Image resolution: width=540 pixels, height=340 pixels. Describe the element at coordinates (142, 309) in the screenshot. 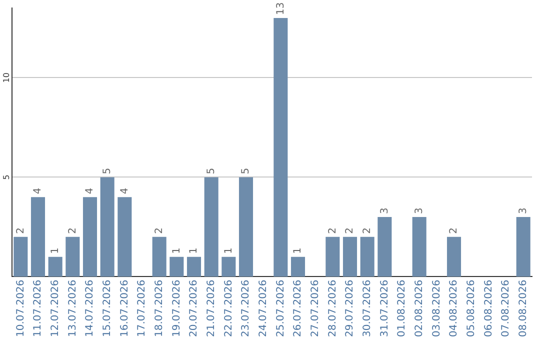

I see `x-tick-label: 17.07.2026` at that location.